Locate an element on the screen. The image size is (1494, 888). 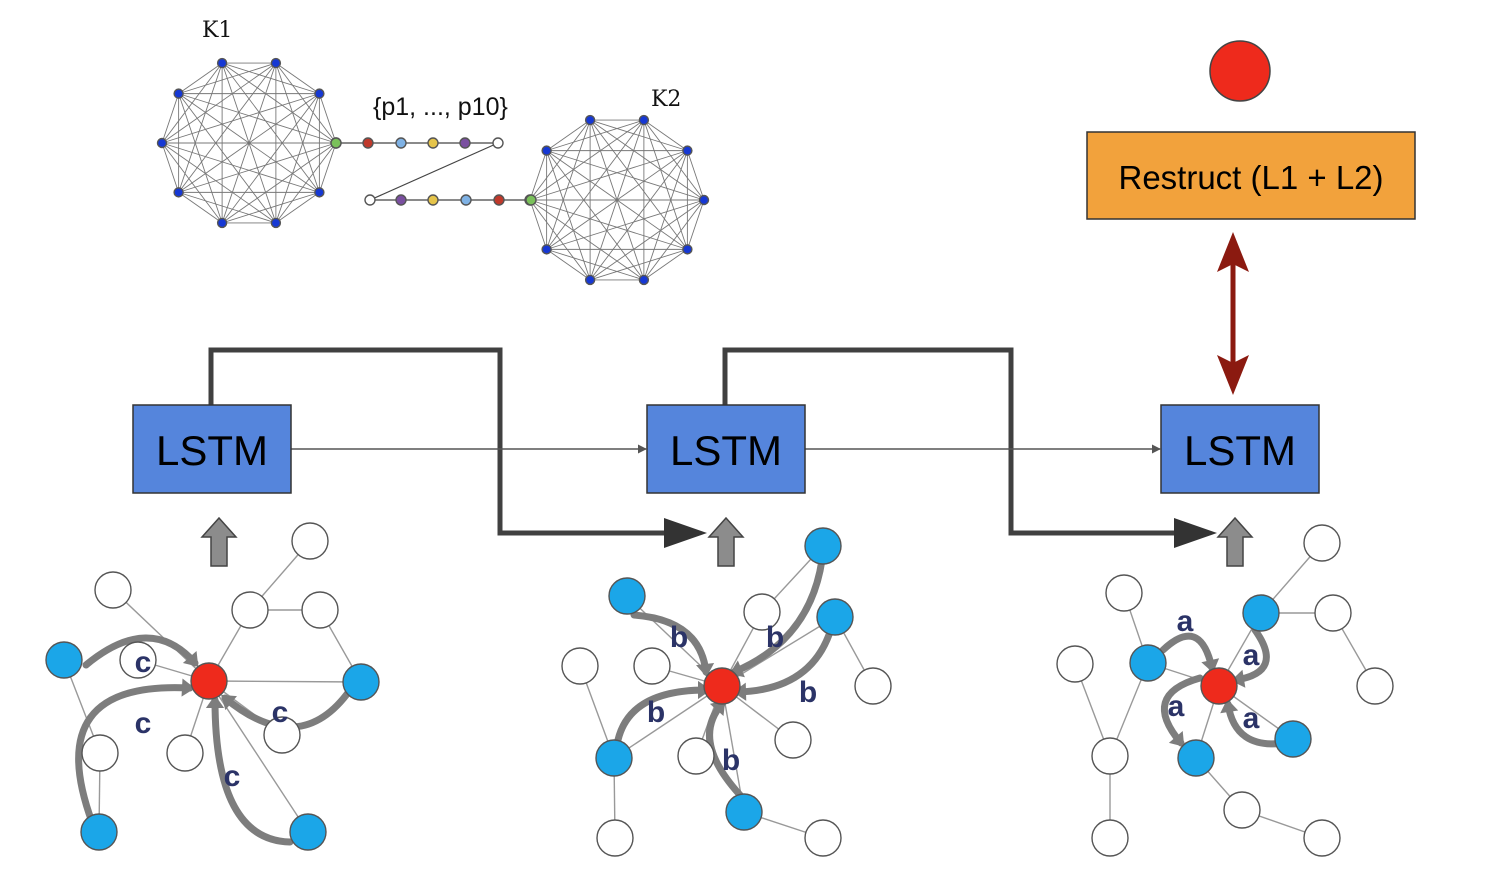
c-arrow-3-head is located at coordinates (215, 701).